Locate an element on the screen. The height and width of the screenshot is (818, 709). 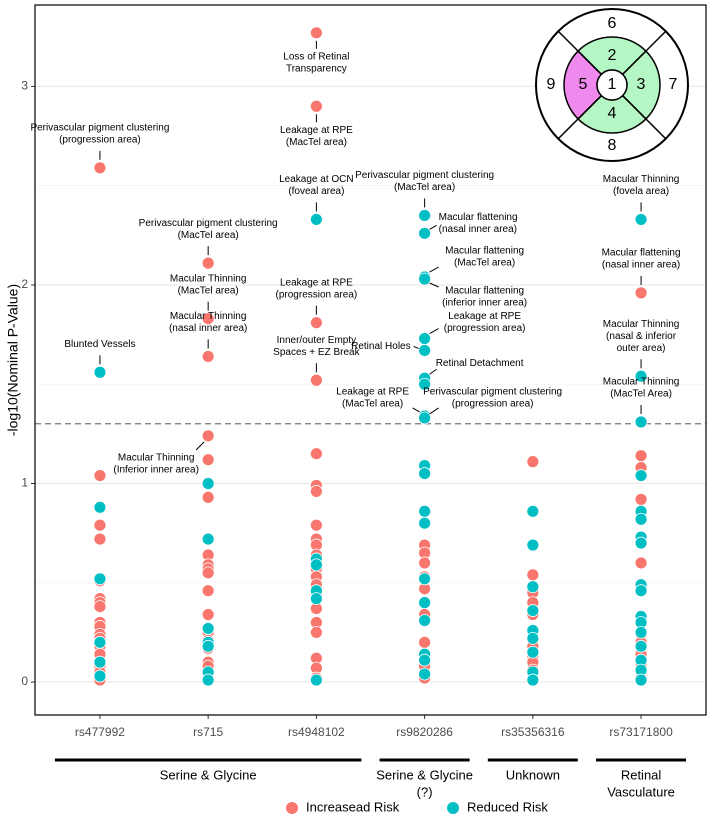
y-tick-label: 3 is located at coordinates (24, 86).